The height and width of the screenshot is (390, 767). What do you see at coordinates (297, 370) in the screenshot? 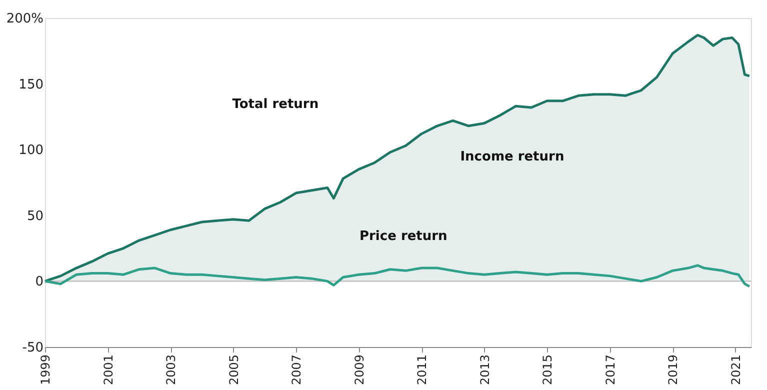
I see `x-tick-label: 2007` at bounding box center [297, 370].